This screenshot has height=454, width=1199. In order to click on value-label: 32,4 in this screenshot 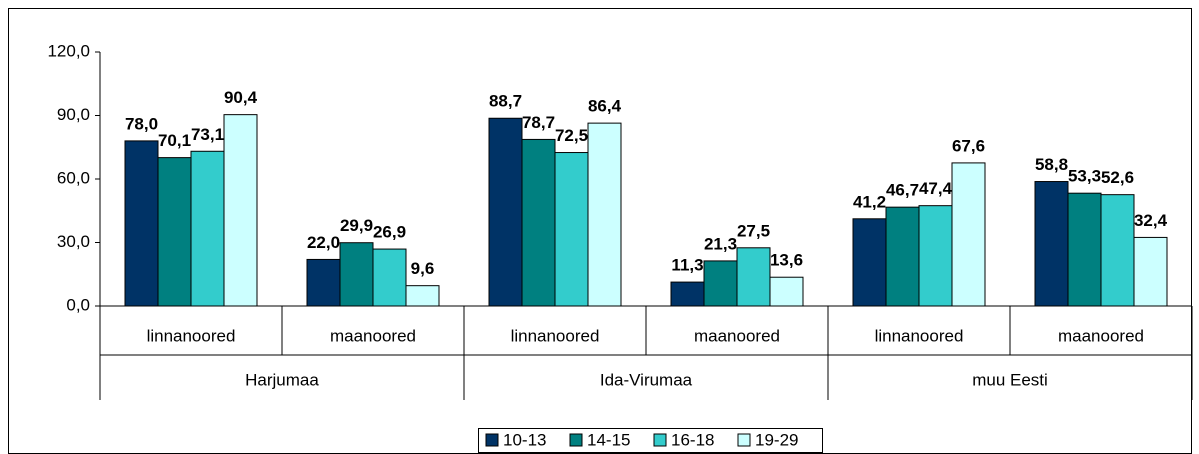, I will do `click(1151, 220)`.